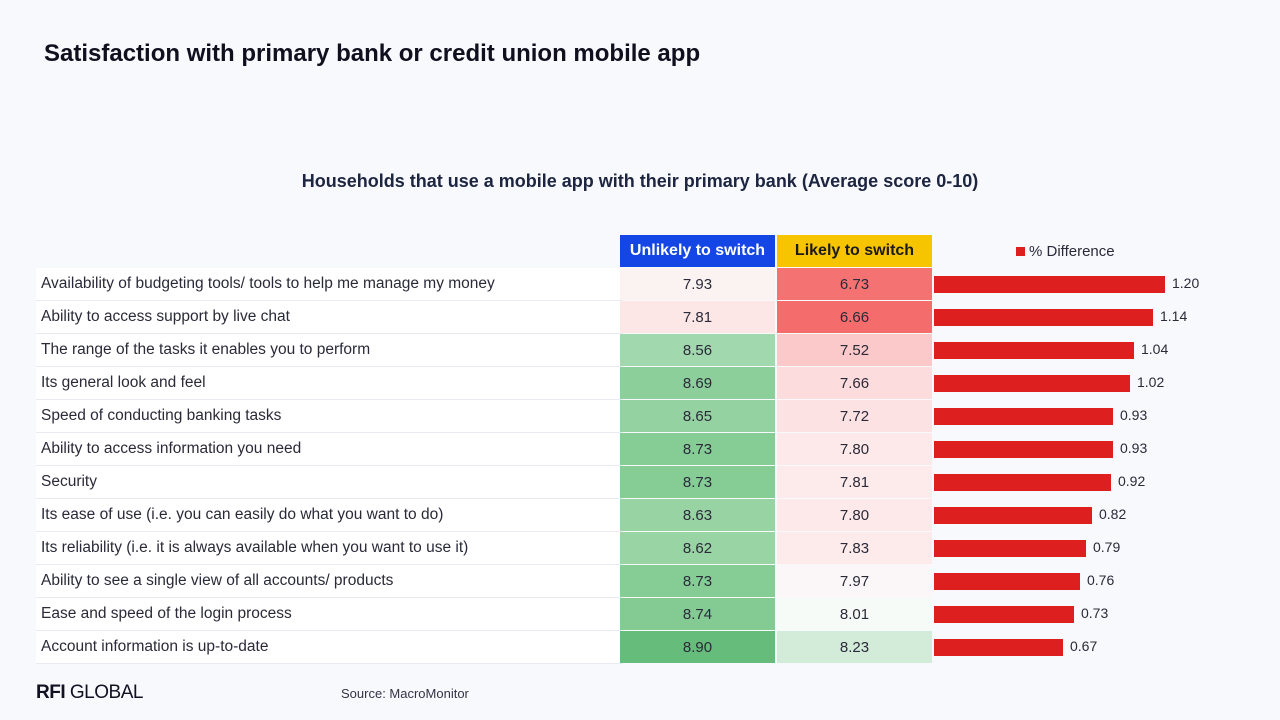  Describe the element at coordinates (1113, 514) in the screenshot. I see `difference-value-label: 0.82` at that location.